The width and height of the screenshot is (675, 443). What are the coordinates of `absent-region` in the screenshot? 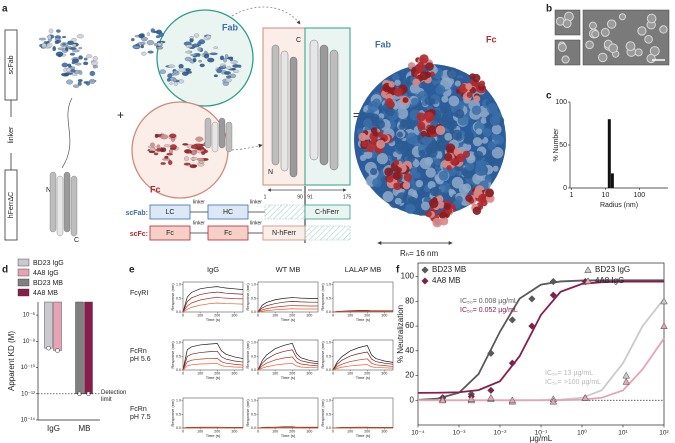 It's located at (327, 233).